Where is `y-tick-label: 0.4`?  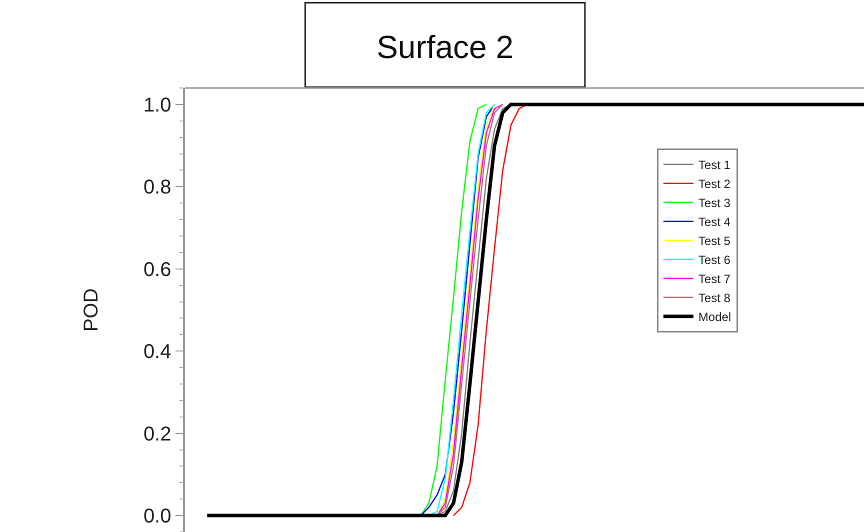
y-tick-label: 0.4 is located at coordinates (157, 352).